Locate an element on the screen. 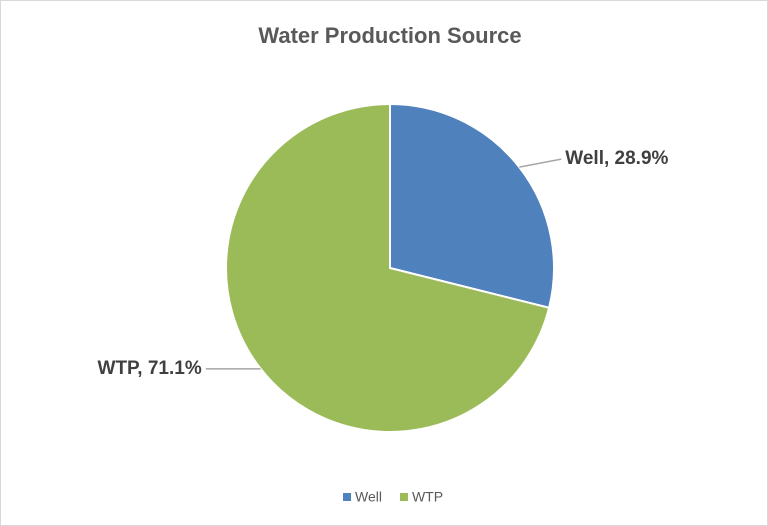 The width and height of the screenshot is (768, 526). legend-label: WTP is located at coordinates (427, 497).